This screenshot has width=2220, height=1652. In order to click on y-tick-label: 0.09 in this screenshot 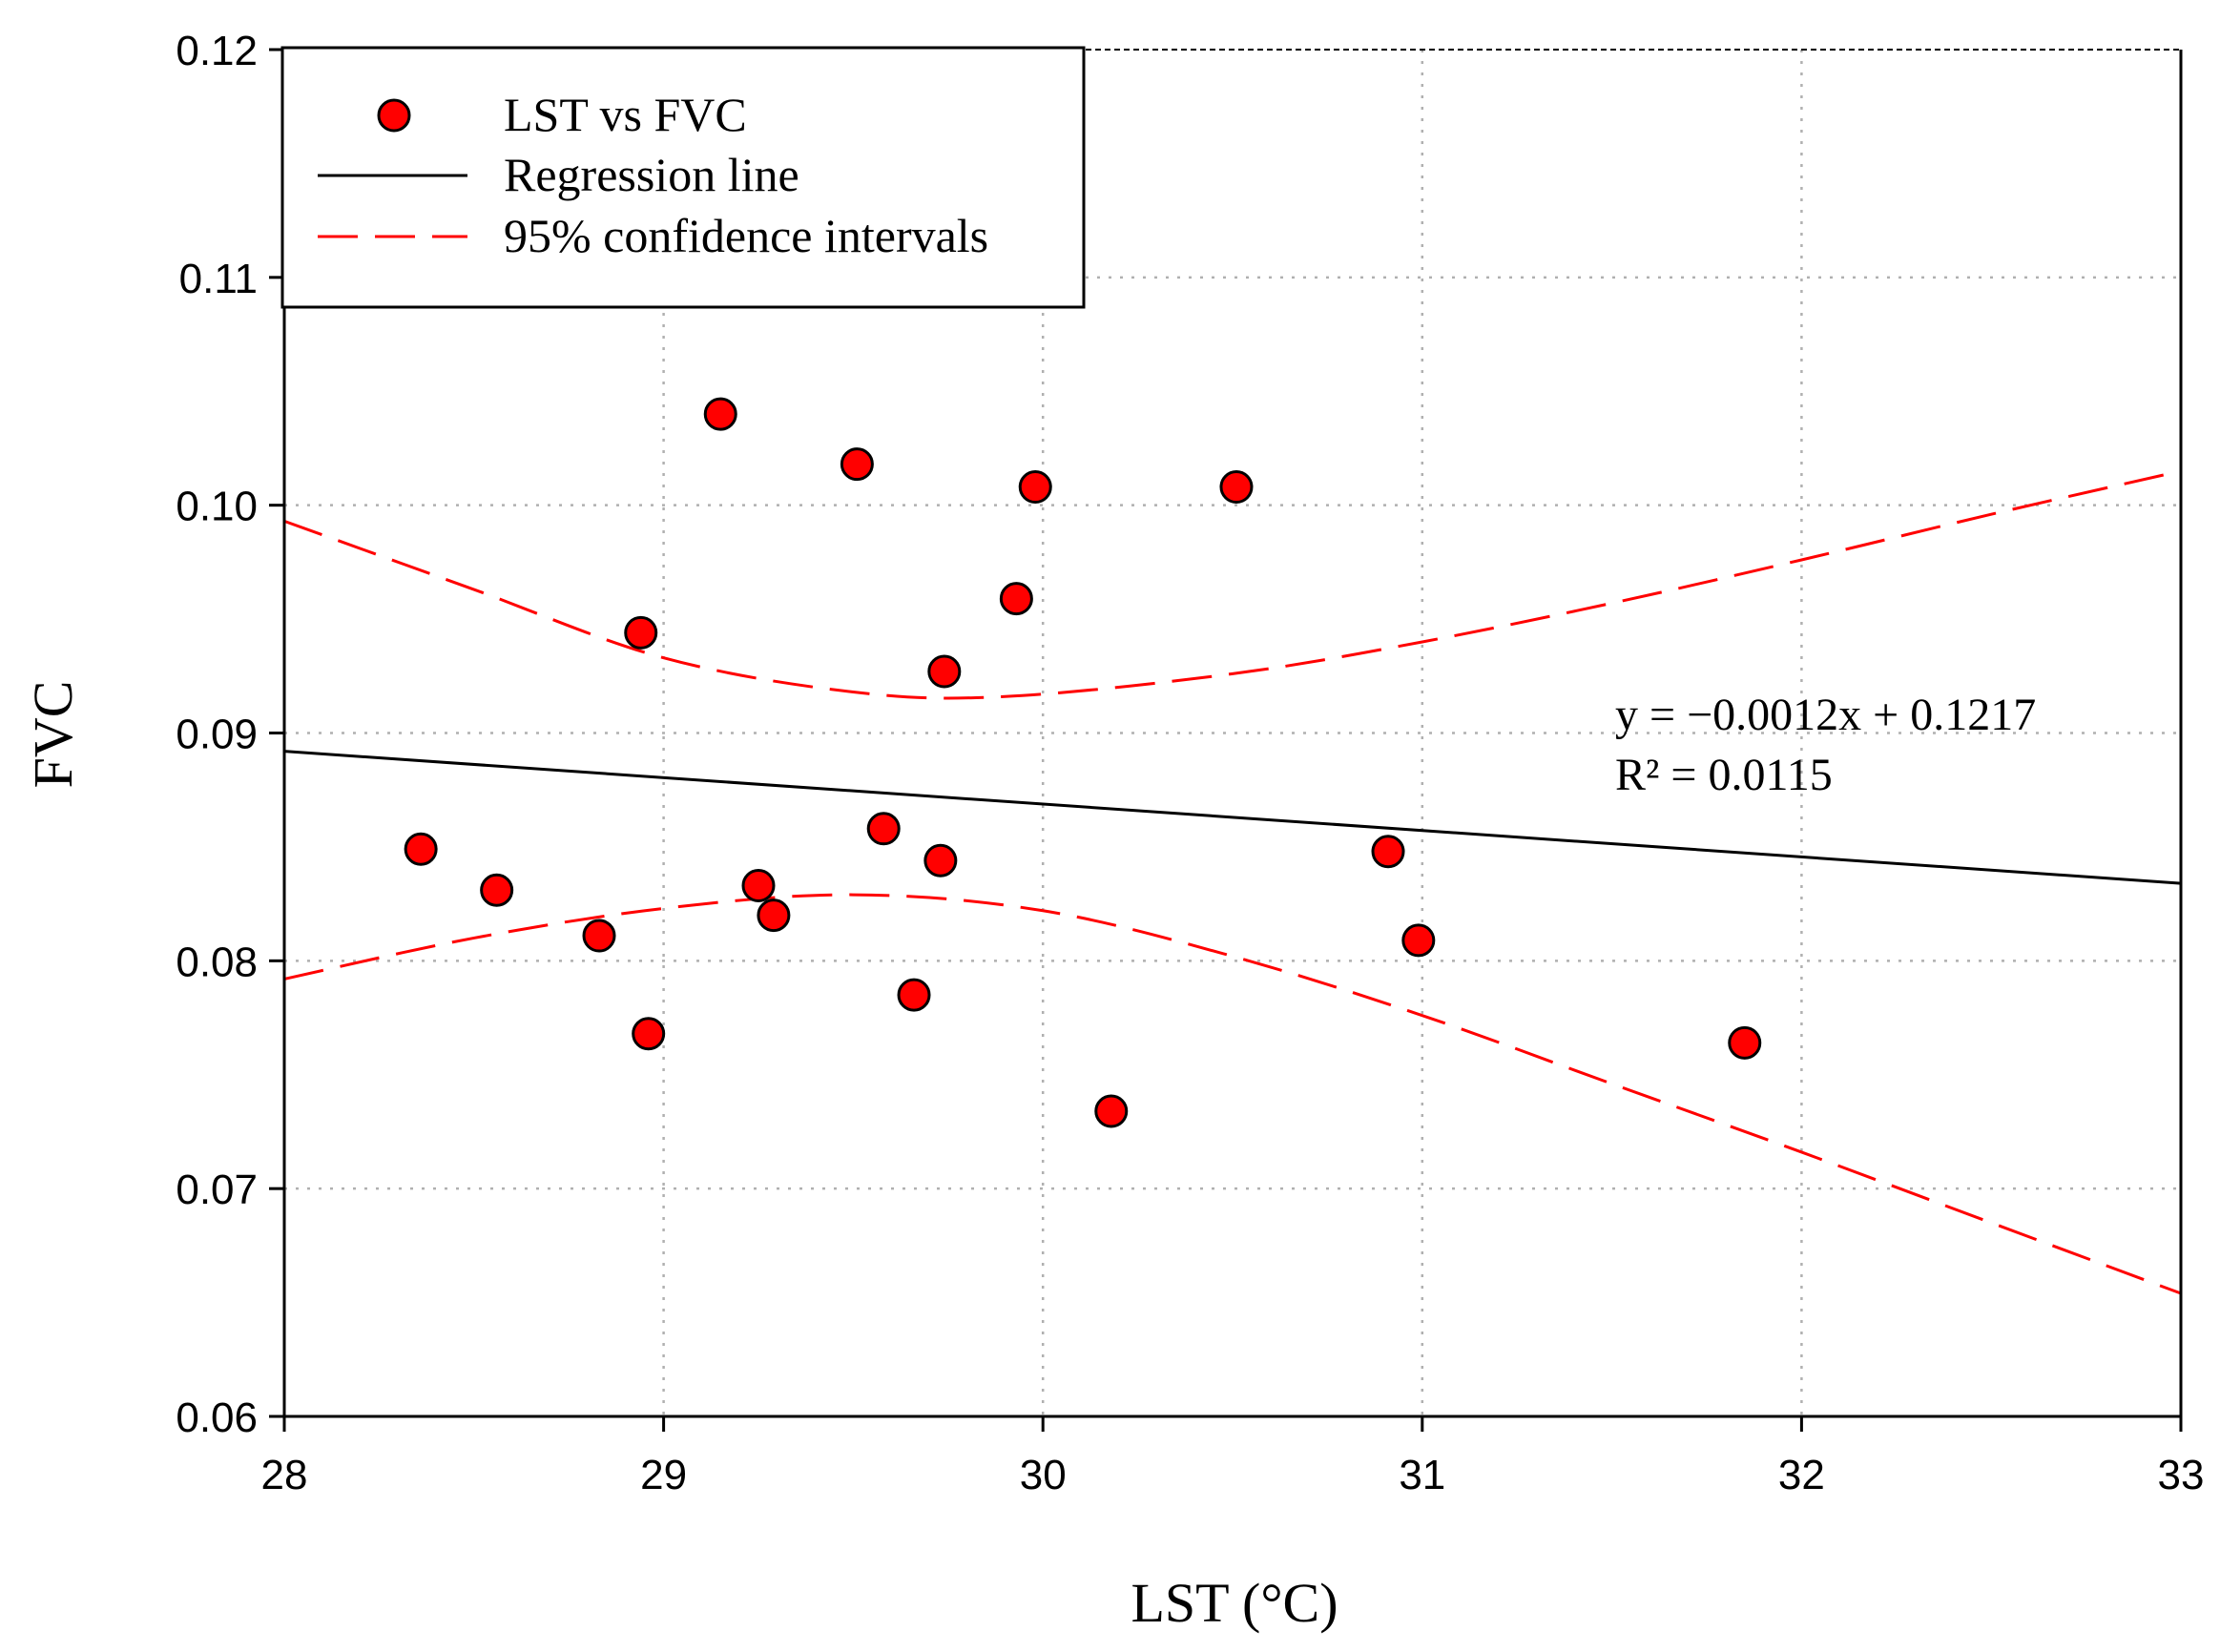, I will do `click(217, 735)`.